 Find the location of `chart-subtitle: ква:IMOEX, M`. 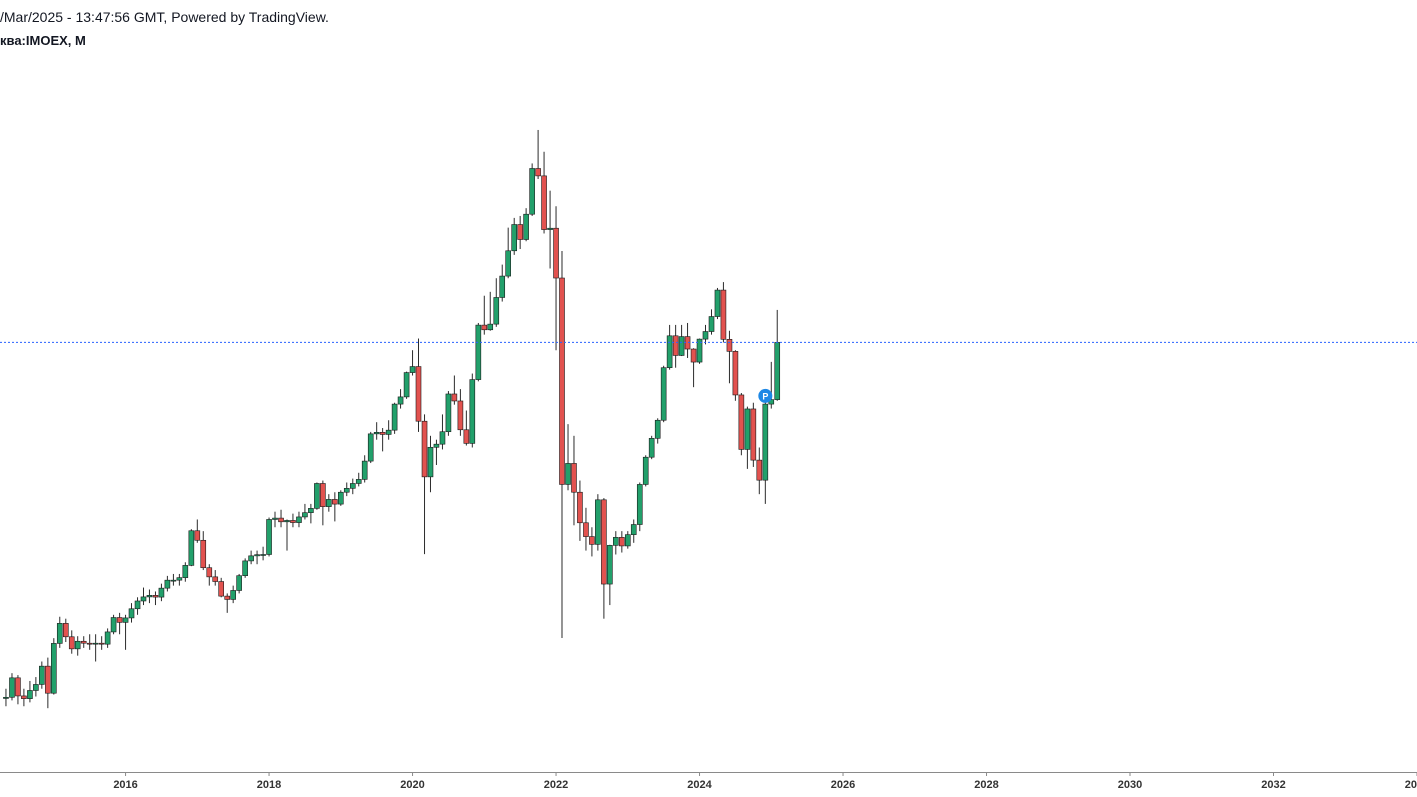

chart-subtitle: ква:IMOEX, M is located at coordinates (43, 40).